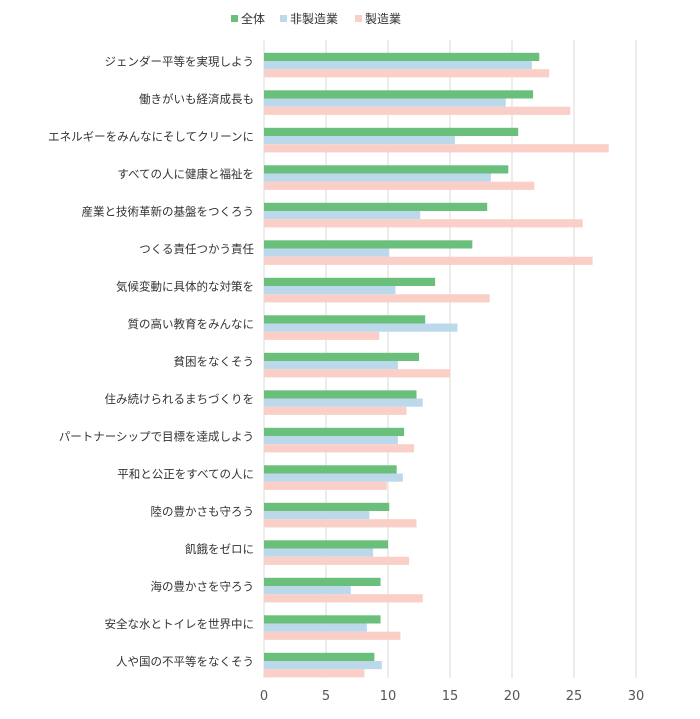 The image size is (700, 719). I want to click on x-tick-label: 20, so click(512, 696).